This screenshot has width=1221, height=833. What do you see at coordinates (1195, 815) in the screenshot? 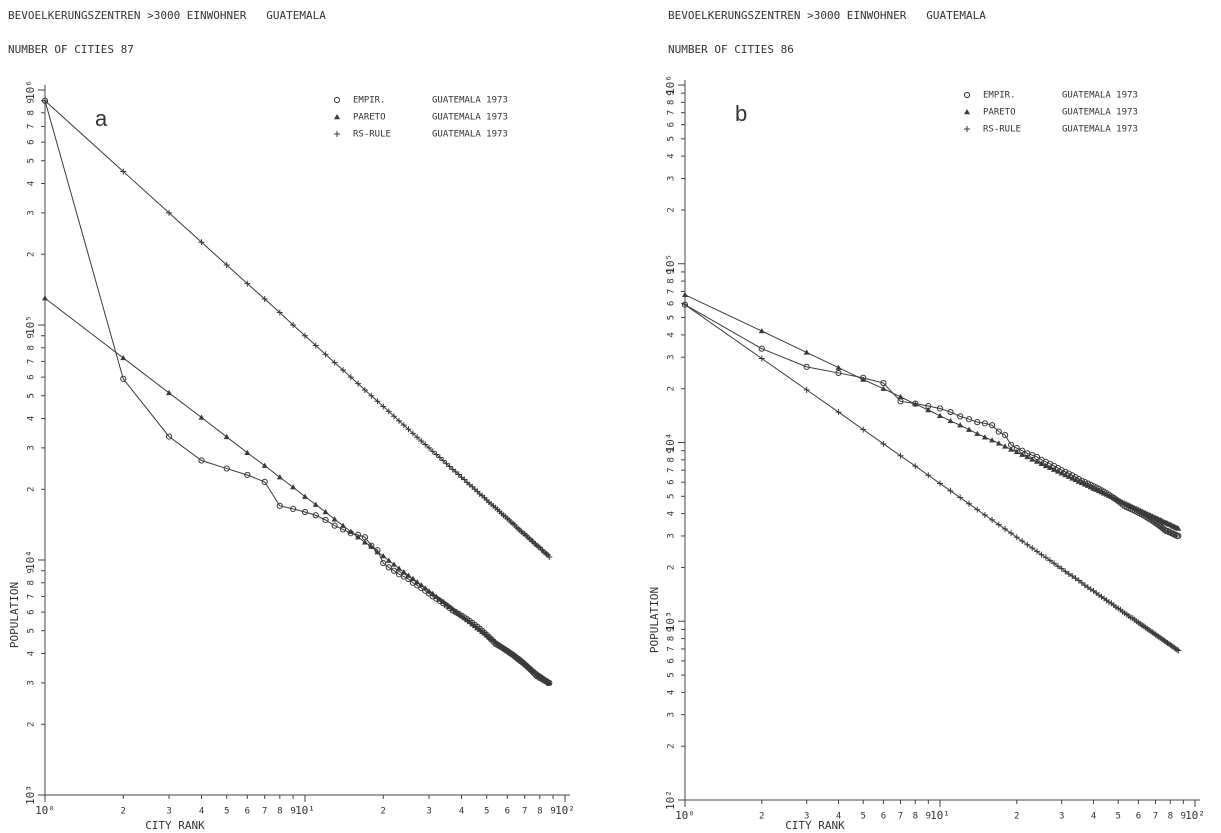
I see `x-tick-label: 10²` at bounding box center [1195, 815].